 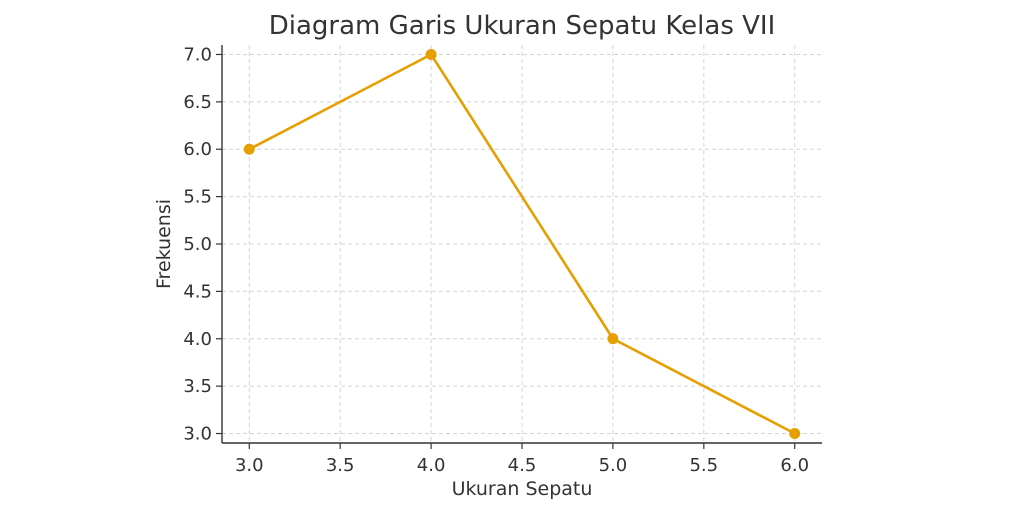 I want to click on chart-title: Diagram Garis Ukuran Sepatu Kelas VII, so click(x=522, y=26).